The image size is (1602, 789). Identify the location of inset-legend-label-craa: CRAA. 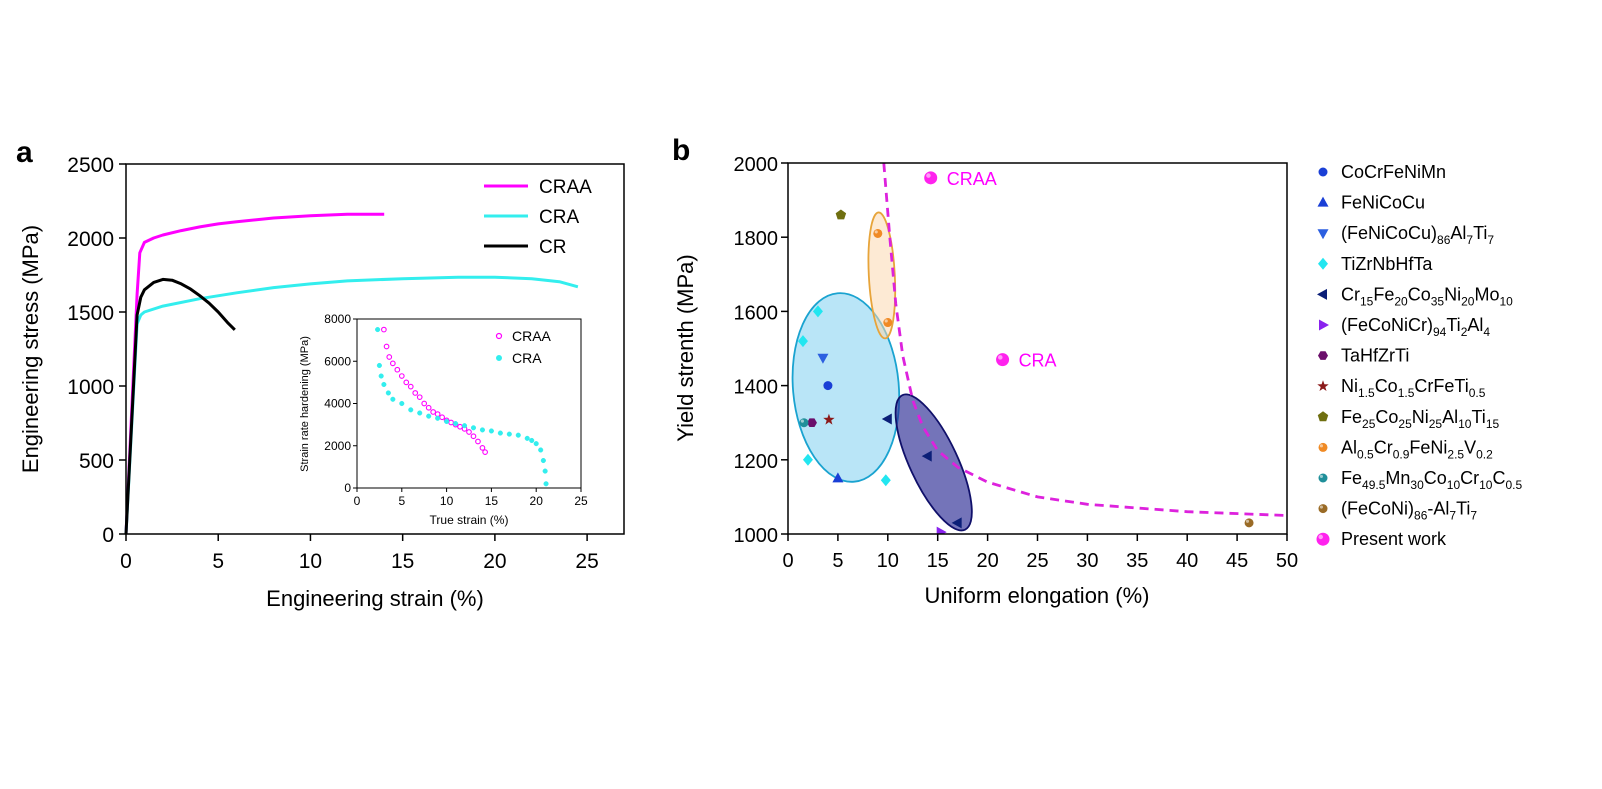
(532, 336).